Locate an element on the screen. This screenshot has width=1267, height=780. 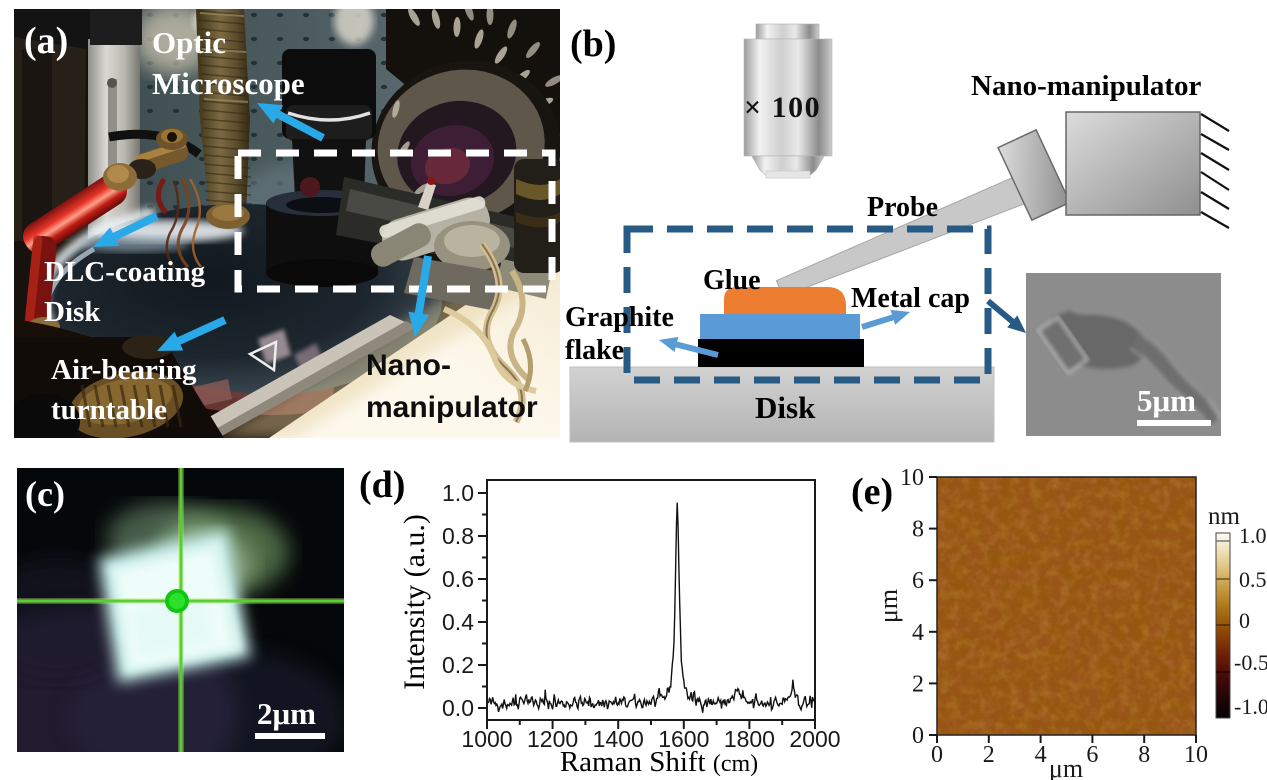
svg-text: 0.5 is located at coordinates (1253, 579).